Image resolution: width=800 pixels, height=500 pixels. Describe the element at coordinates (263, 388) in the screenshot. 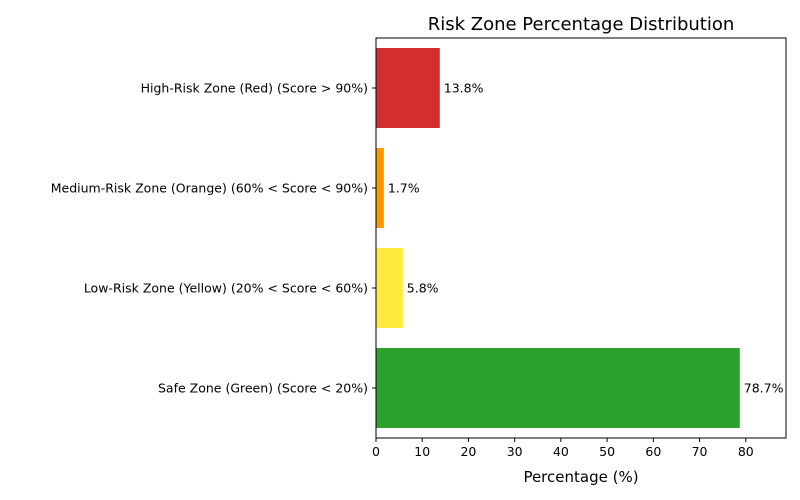

I see `category-label-0: Safe Zone (Green) (Score < 20%)` at that location.